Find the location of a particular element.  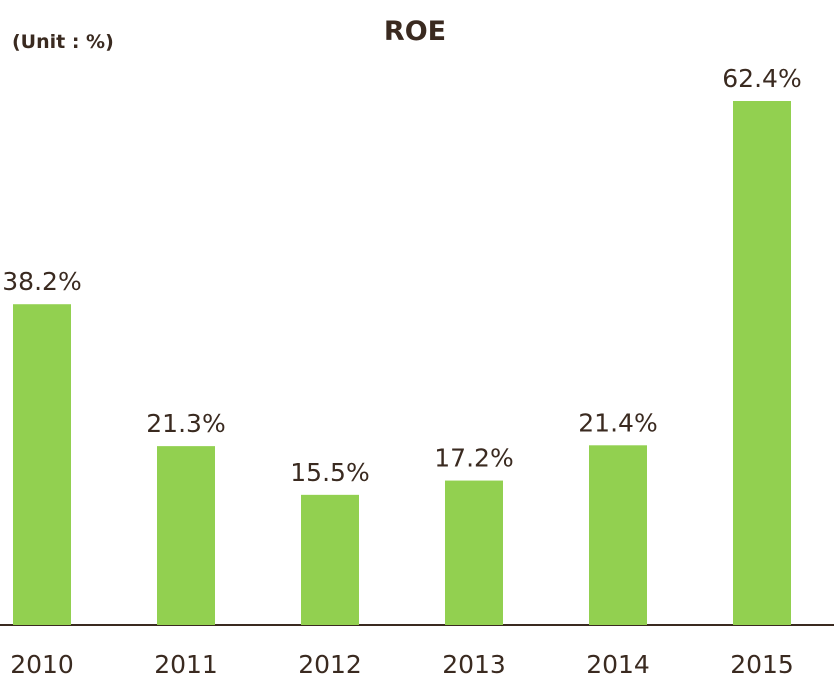

x-tick-label: 2013 is located at coordinates (474, 663).